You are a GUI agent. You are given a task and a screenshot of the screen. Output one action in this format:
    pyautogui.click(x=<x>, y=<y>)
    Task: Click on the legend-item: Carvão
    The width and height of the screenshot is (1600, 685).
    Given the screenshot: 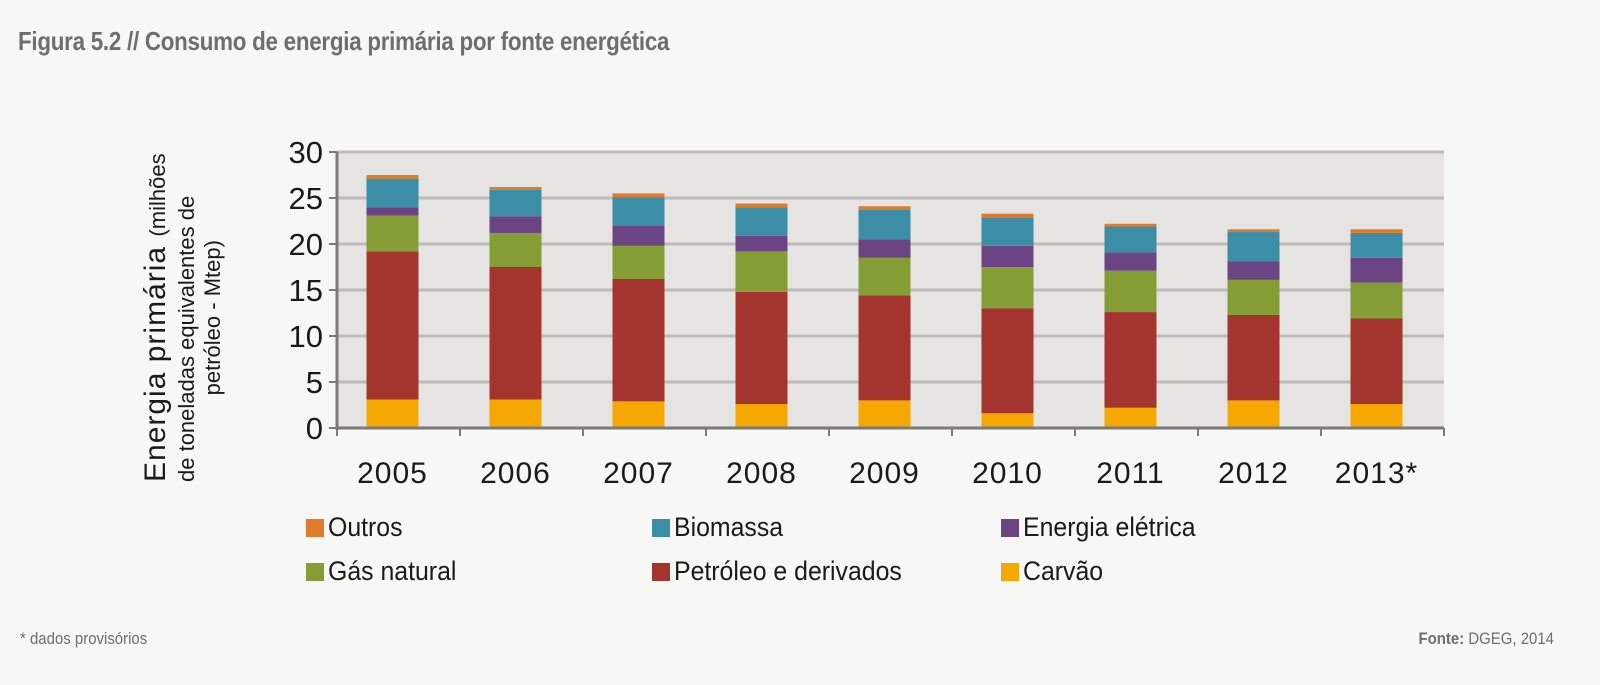 What is the action you would take?
    pyautogui.click(x=1055, y=571)
    